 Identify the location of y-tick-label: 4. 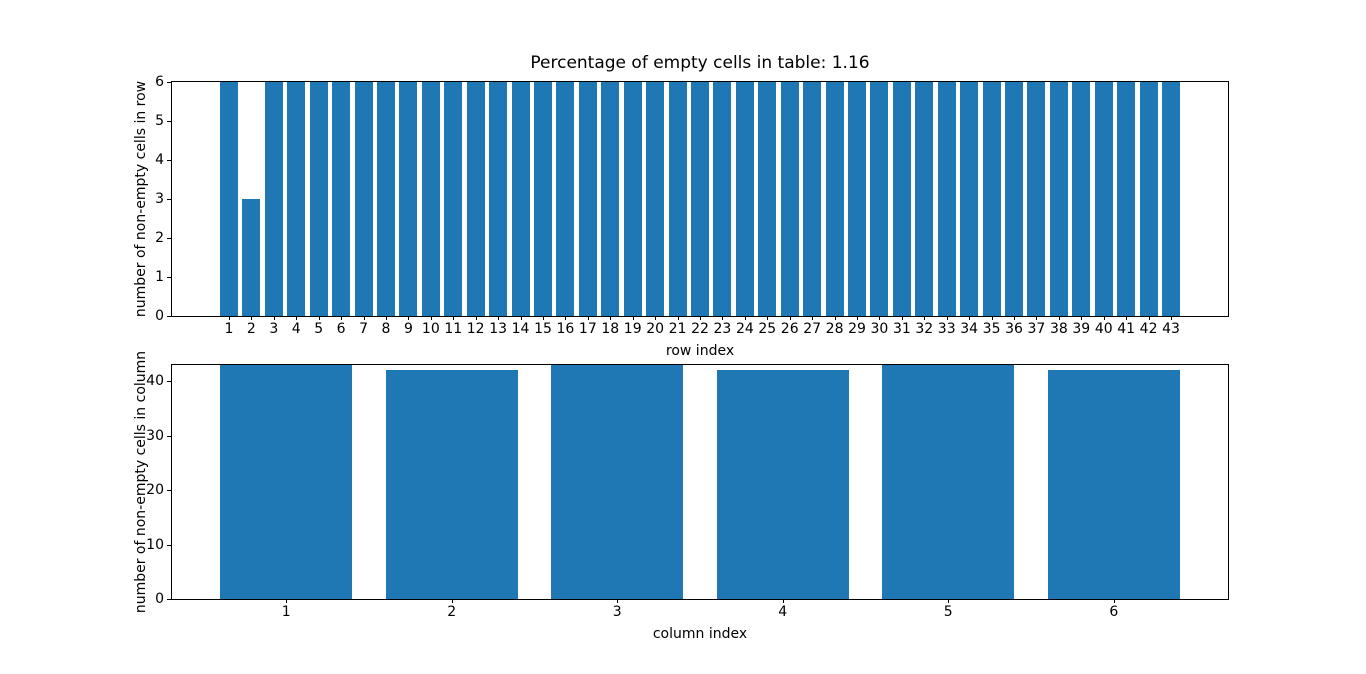
(159, 160).